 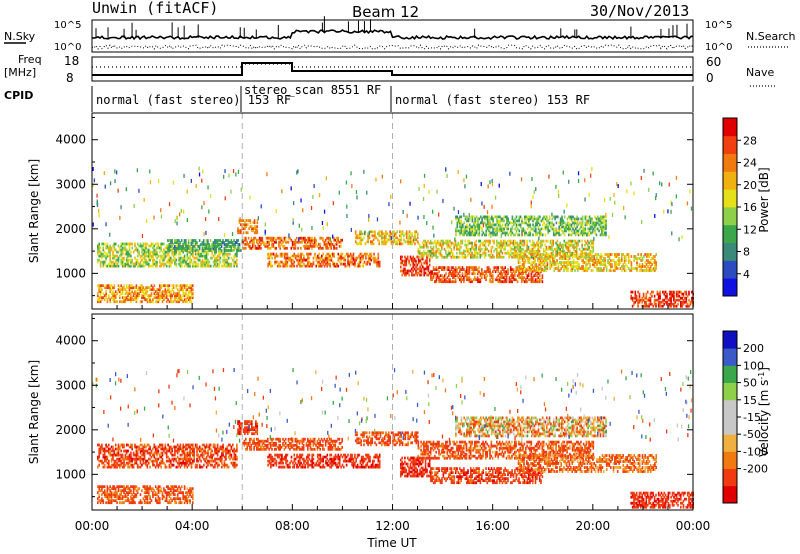 What do you see at coordinates (20, 36) in the screenshot?
I see `nsky-label: N.Sky` at bounding box center [20, 36].